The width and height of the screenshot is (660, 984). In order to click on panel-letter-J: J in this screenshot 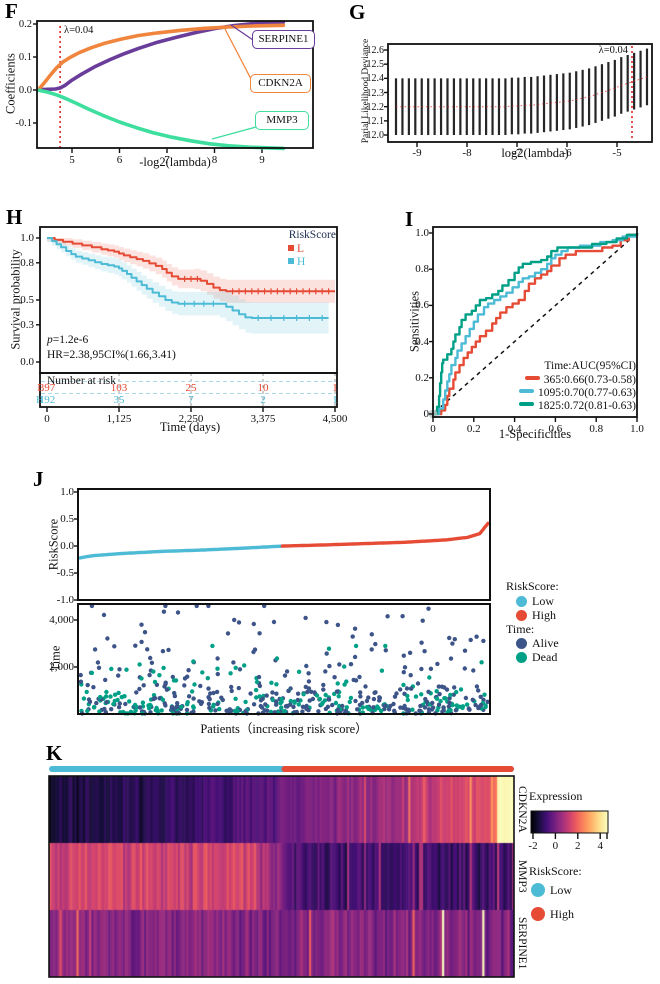, I will do `click(38, 479)`.